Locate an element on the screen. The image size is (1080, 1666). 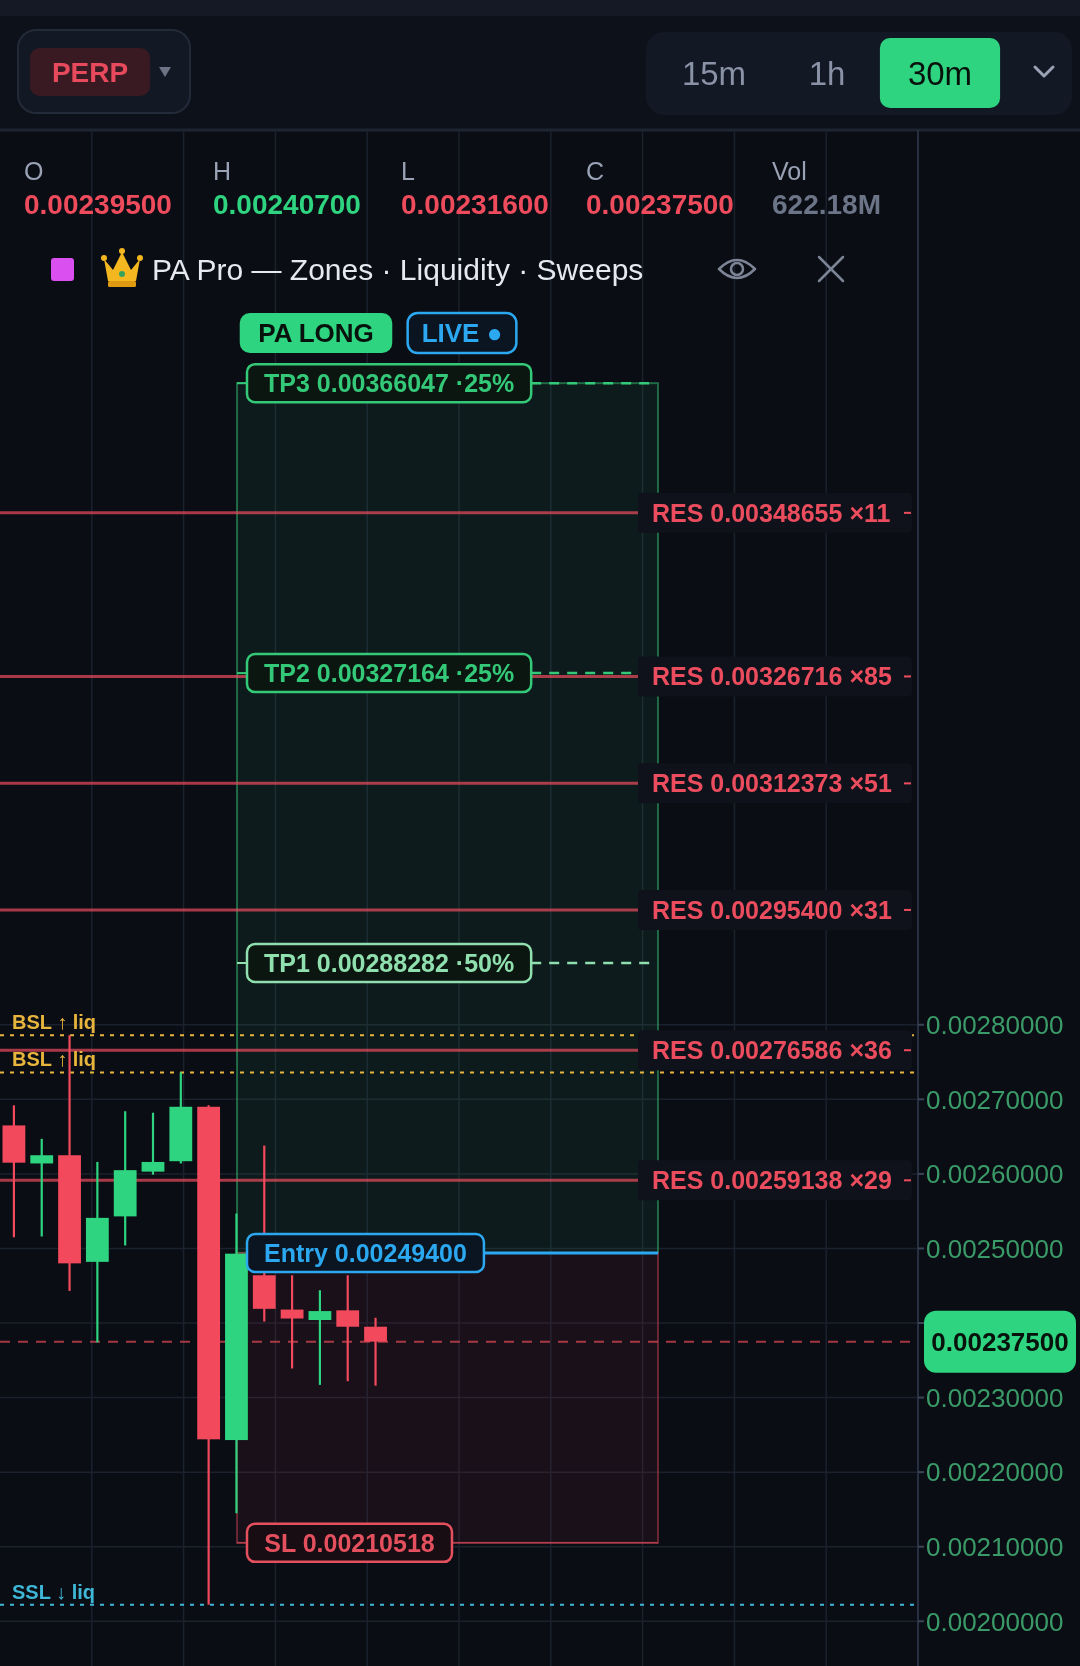
y-tick-label: 0.00250000 is located at coordinates (995, 1248).